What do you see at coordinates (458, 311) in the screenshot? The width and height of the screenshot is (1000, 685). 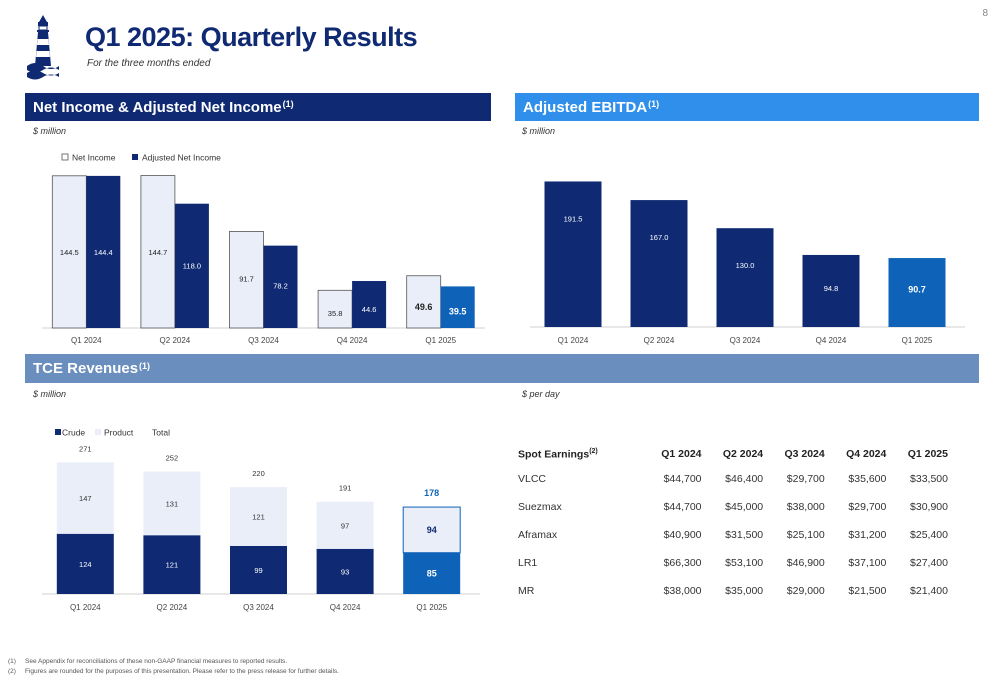 I see `data-label: 39.5` at bounding box center [458, 311].